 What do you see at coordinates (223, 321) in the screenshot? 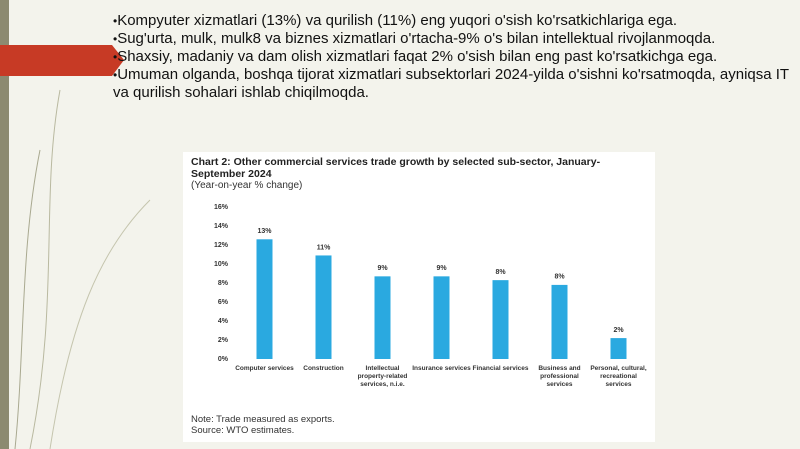
I see `y-tick-label: 4%` at bounding box center [223, 321].